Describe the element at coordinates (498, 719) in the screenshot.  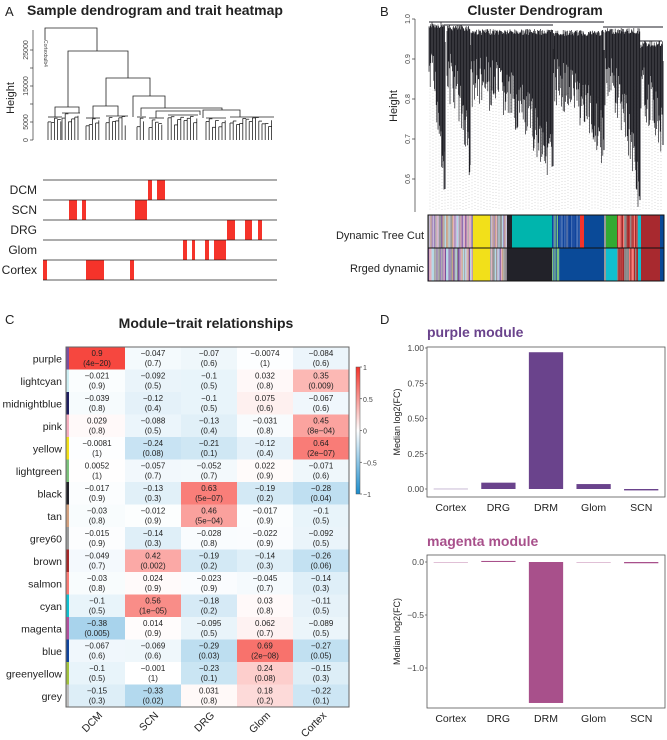
I see `bar-category-label: DRG` at that location.